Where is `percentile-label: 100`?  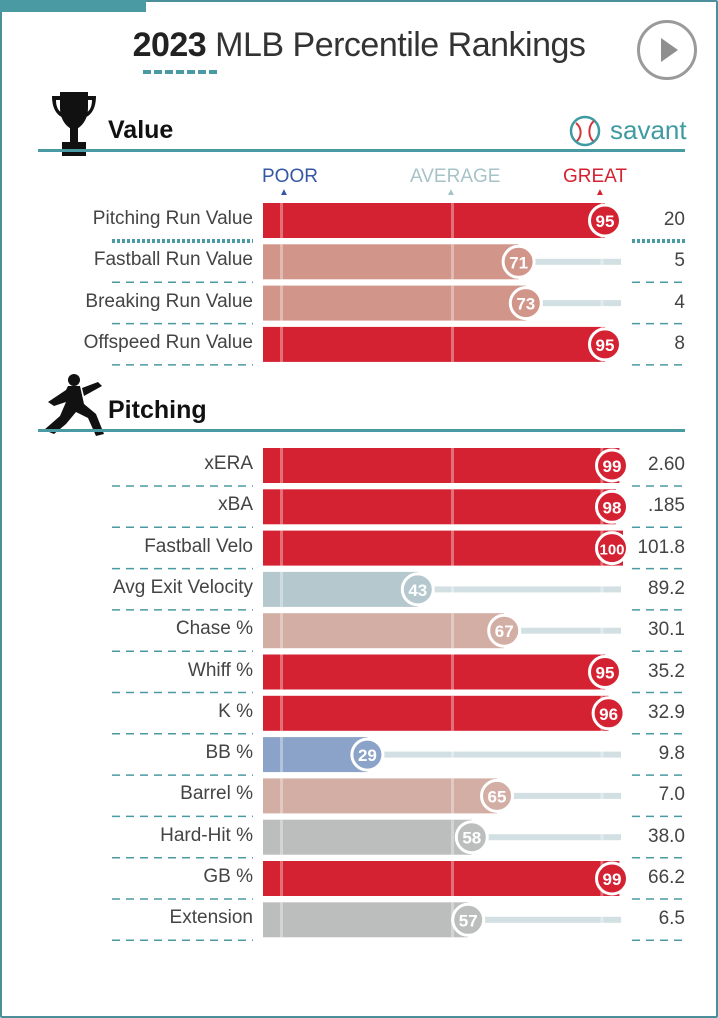
percentile-label: 100 is located at coordinates (611, 550).